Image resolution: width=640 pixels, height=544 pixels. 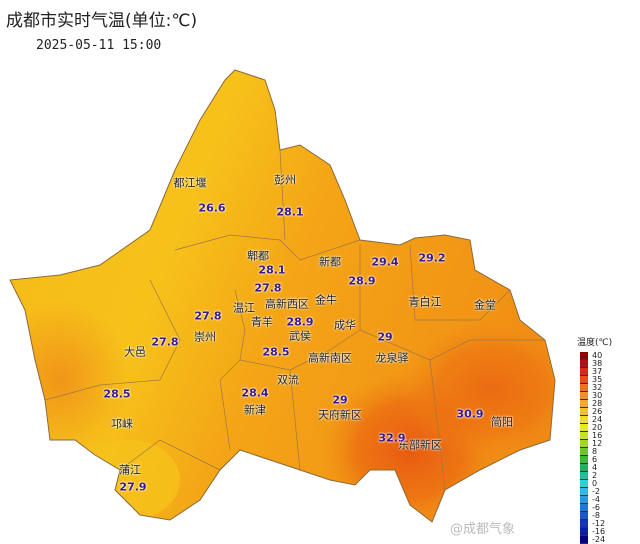 I want to click on district-name: 新津, so click(x=255, y=410).